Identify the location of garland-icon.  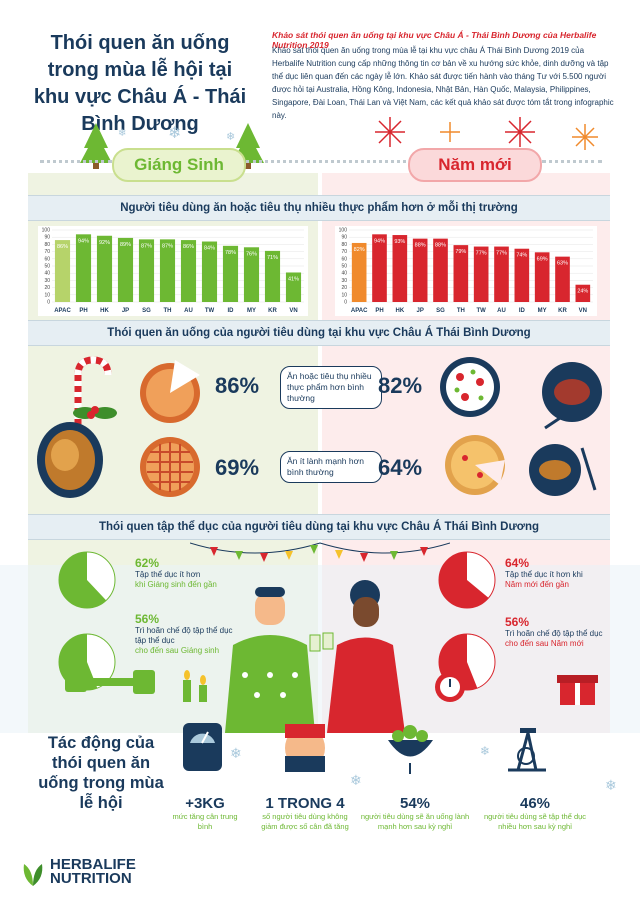
(320, 552).